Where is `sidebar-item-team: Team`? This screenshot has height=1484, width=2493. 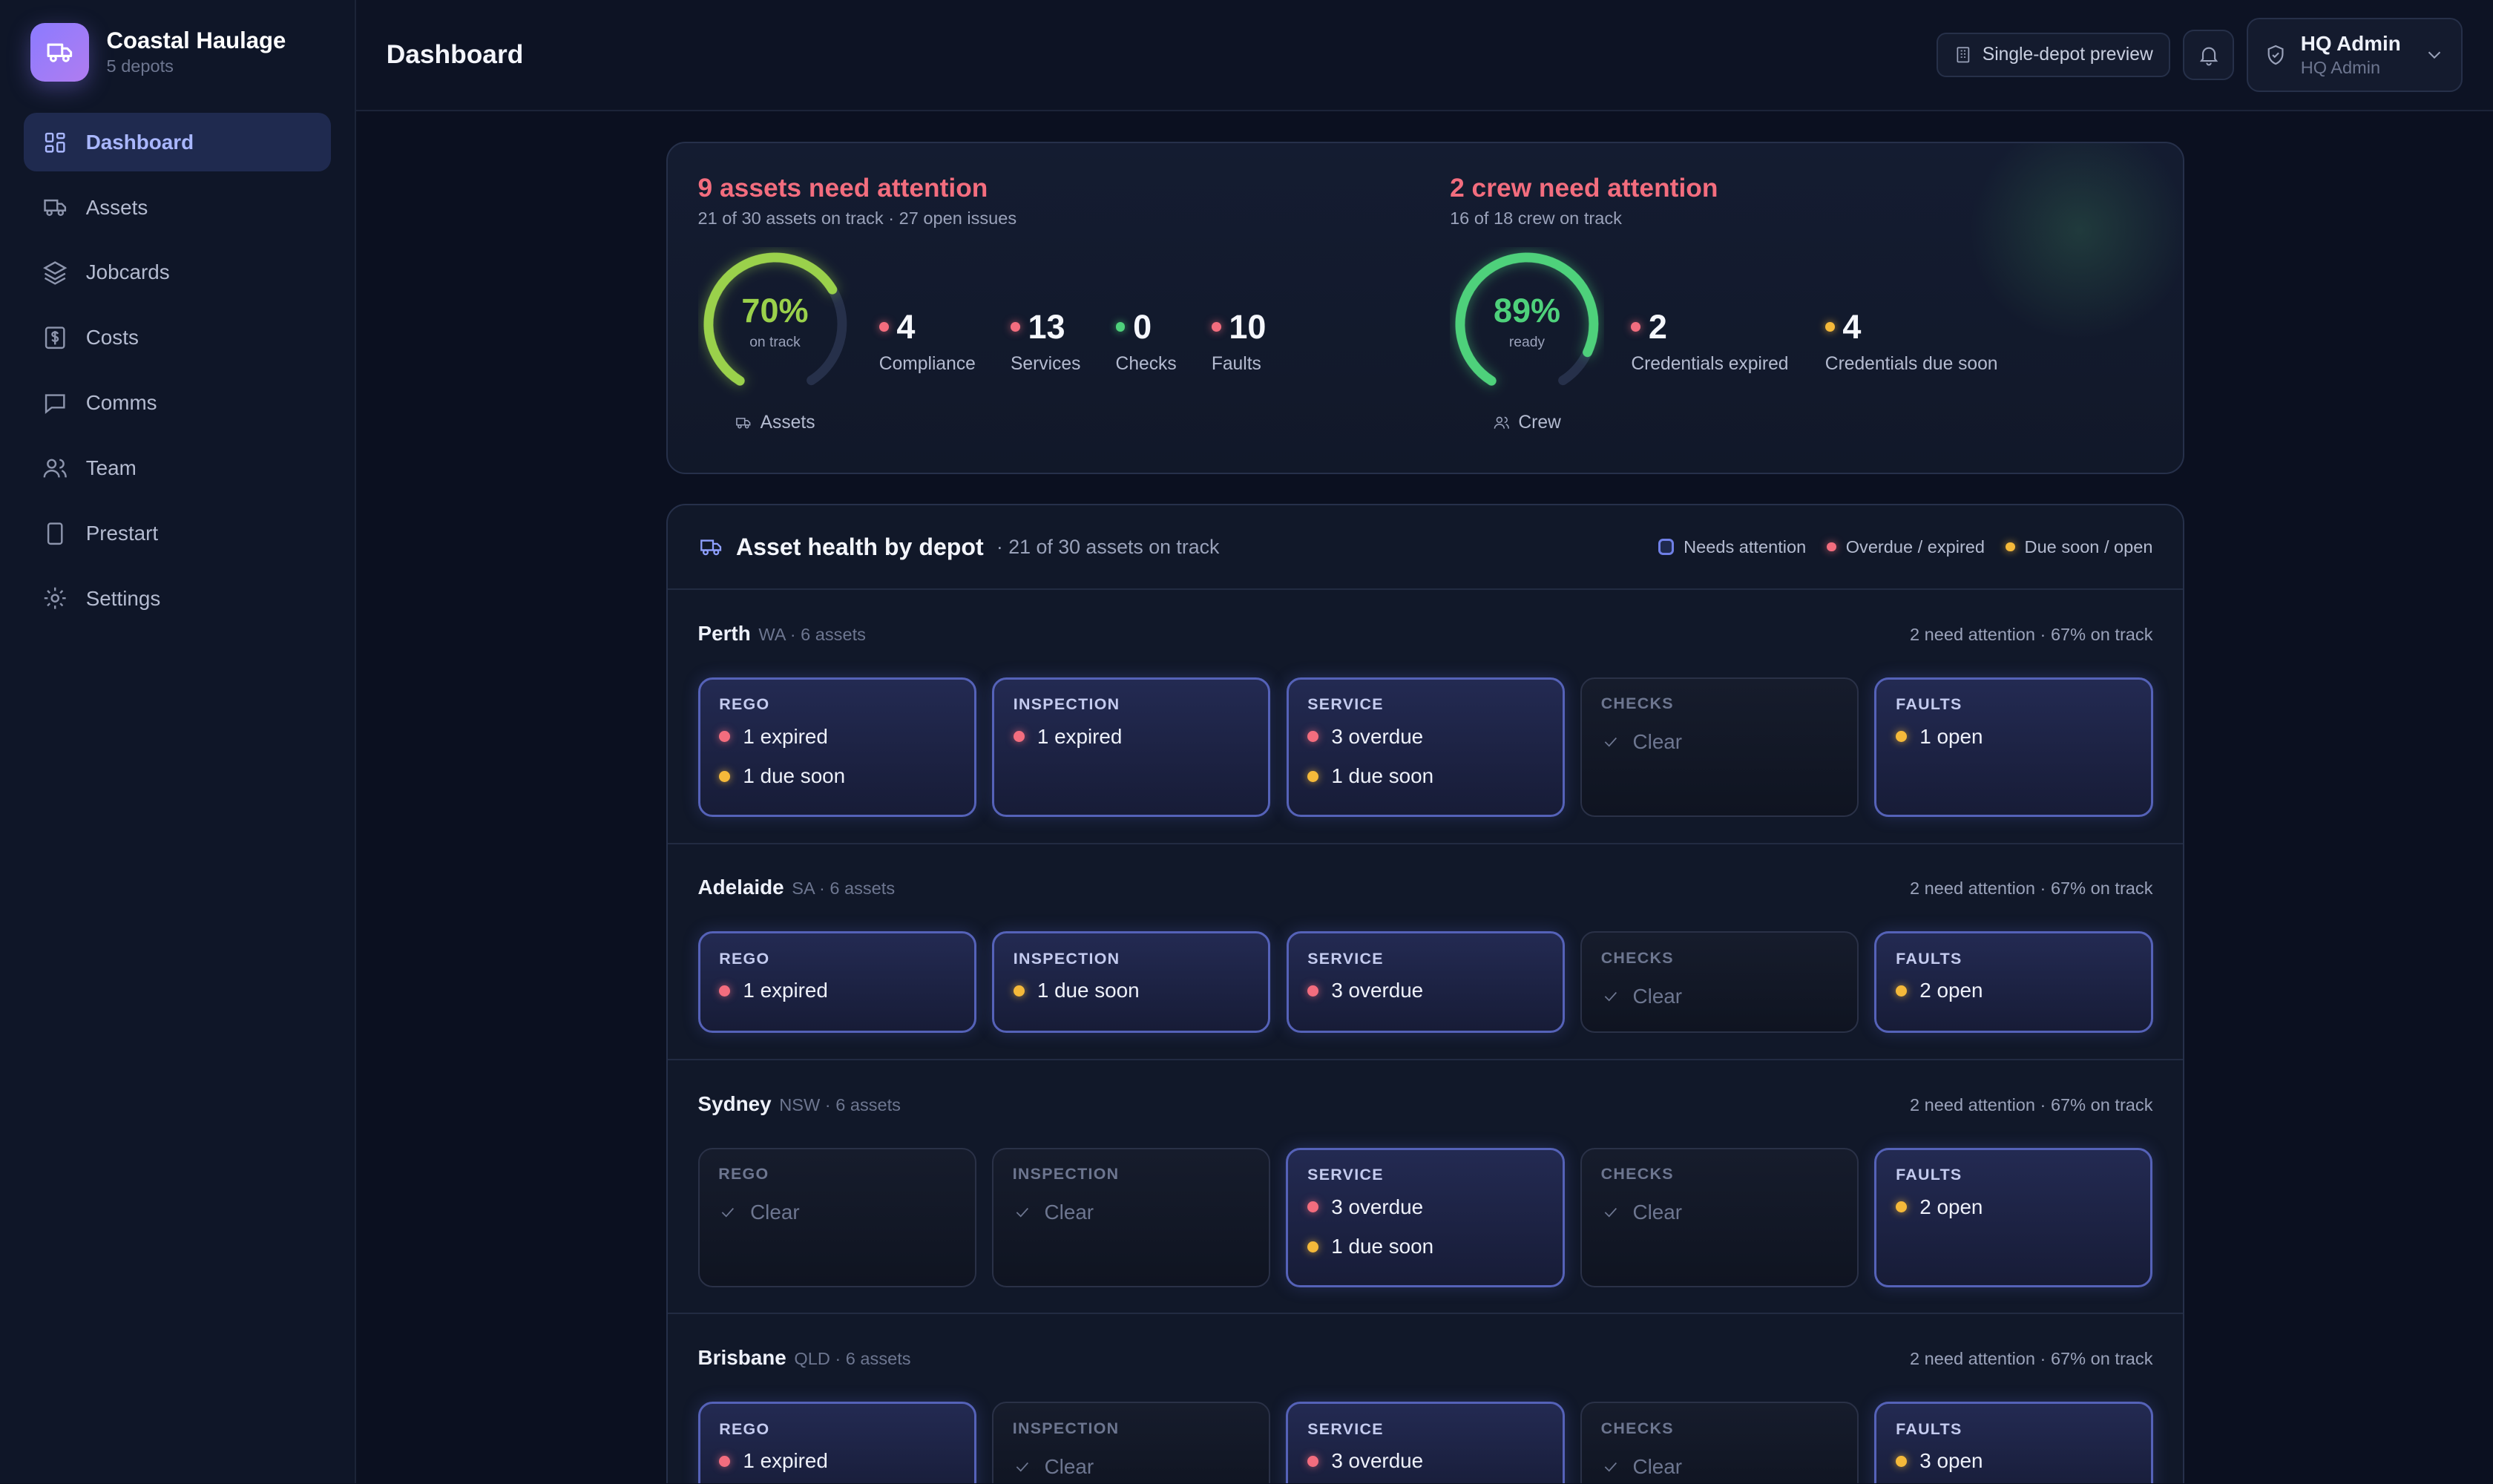 sidebar-item-team: Team is located at coordinates (177, 468).